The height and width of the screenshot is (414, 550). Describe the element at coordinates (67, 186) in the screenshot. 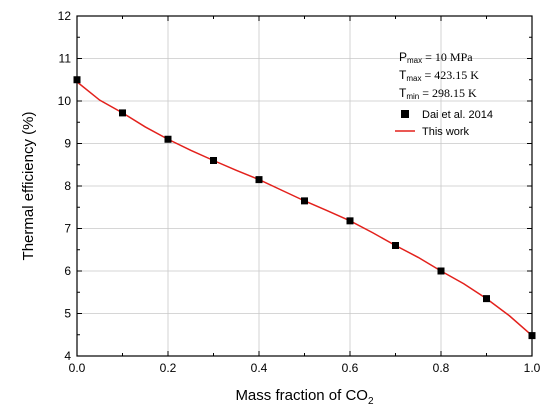

I see `y-tick-label: 8` at that location.